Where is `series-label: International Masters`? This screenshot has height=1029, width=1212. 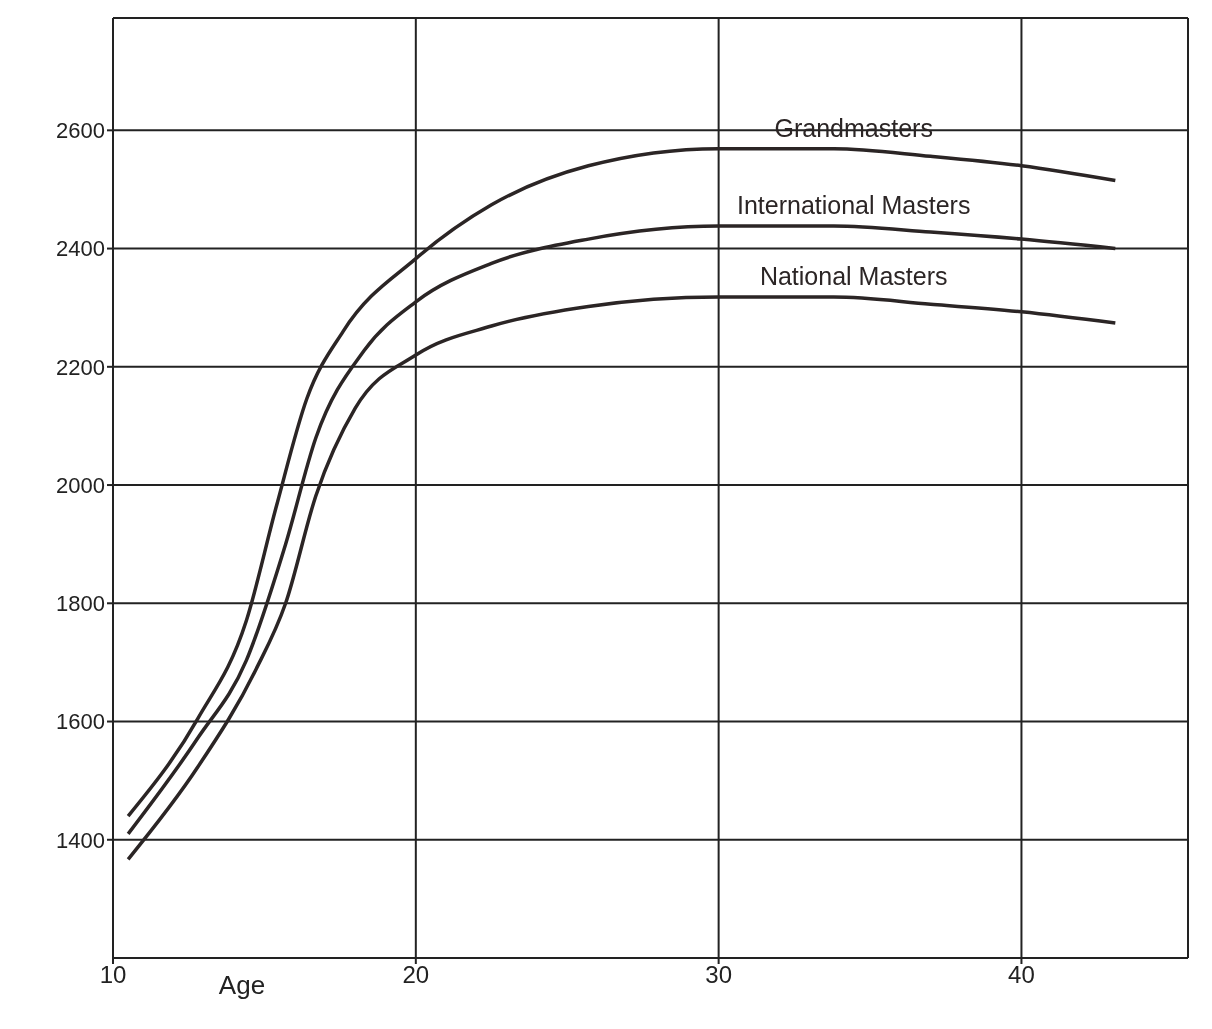
series-label: International Masters is located at coordinates (853, 205).